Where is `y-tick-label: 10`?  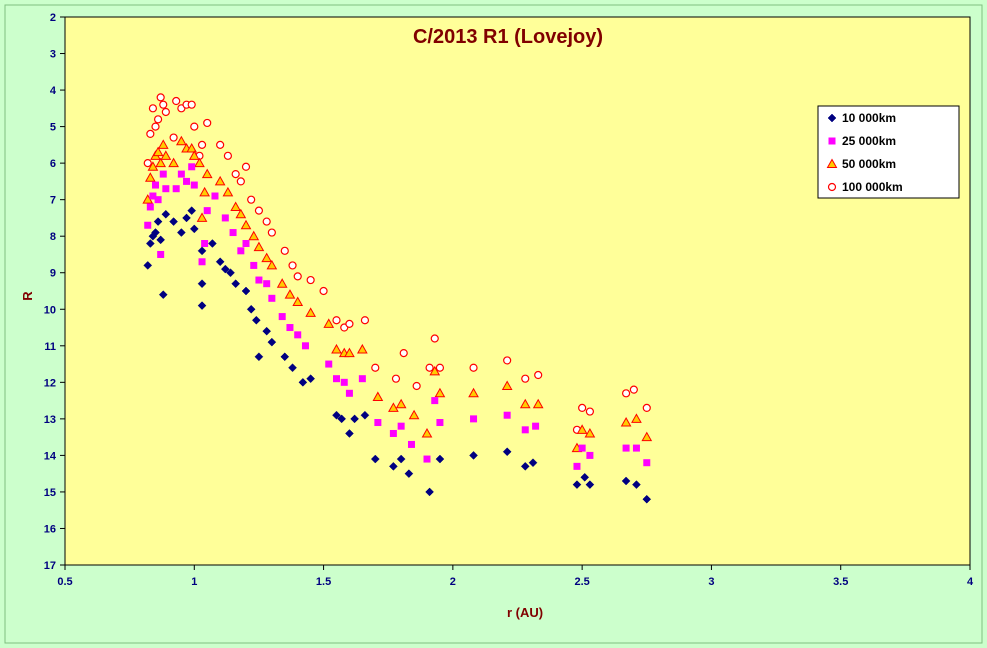
y-tick-label: 10 is located at coordinates (50, 310).